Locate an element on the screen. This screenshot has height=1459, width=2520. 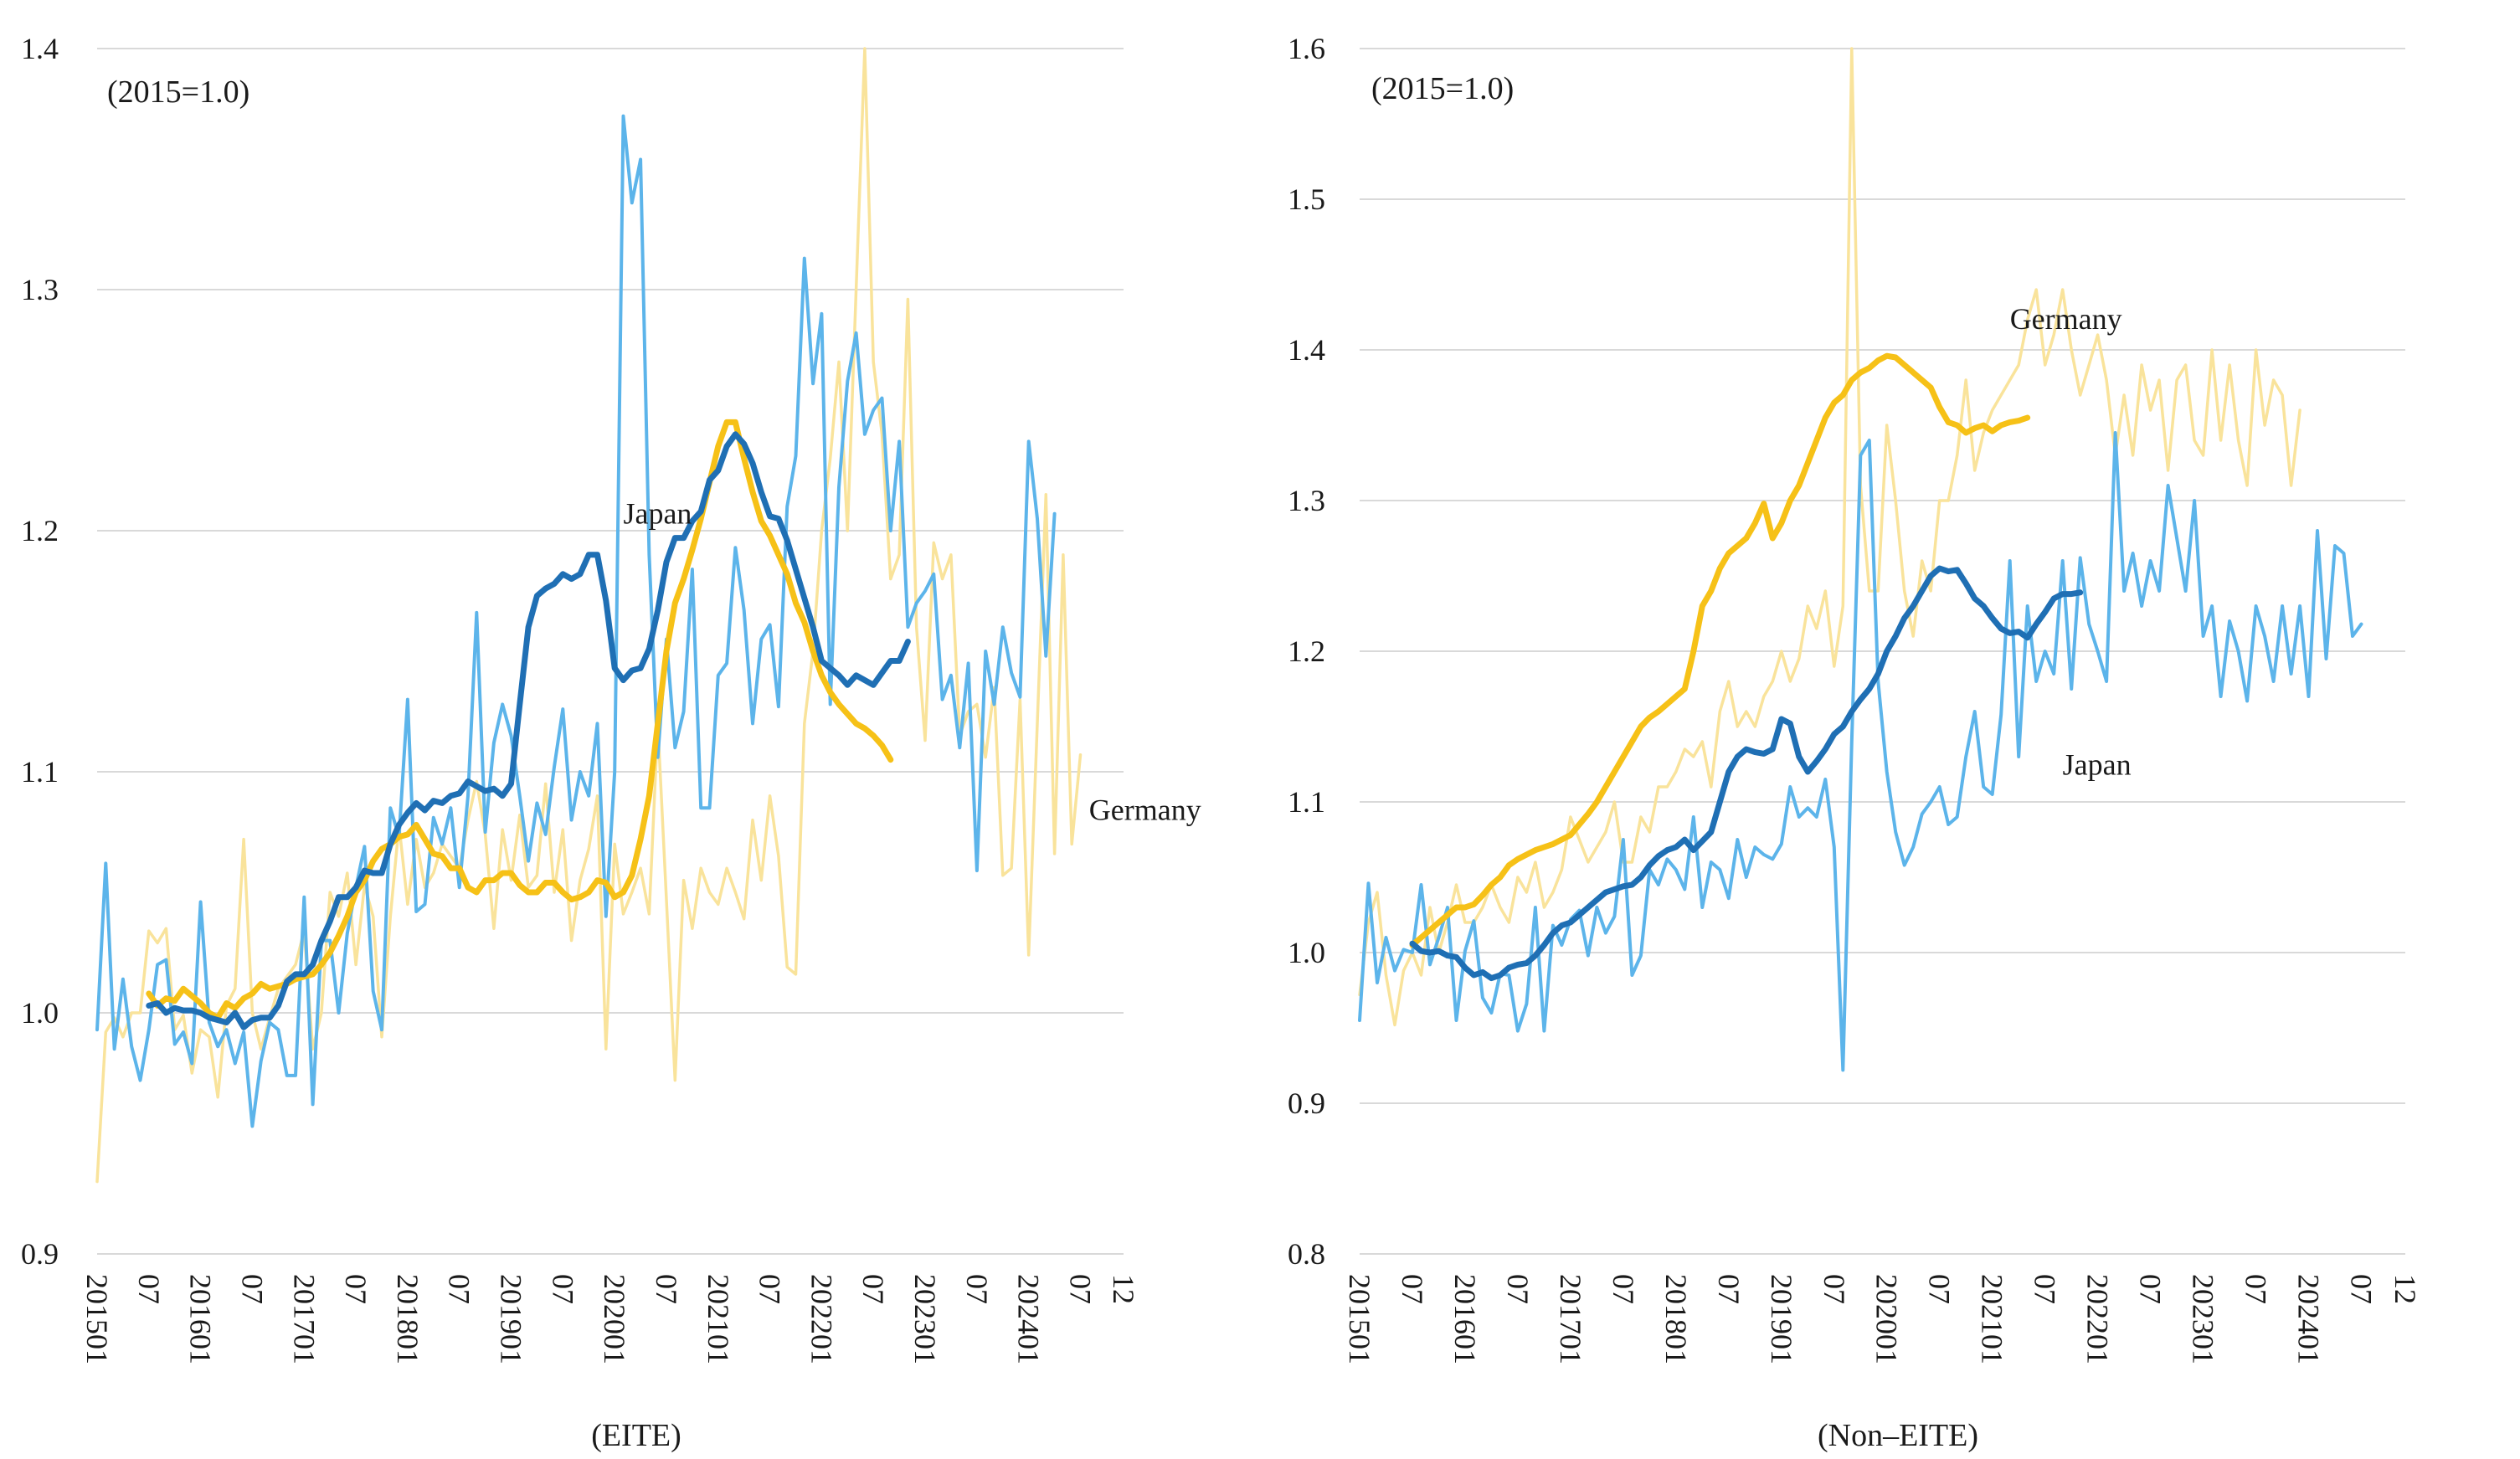
x-axis-caption: (EITE) is located at coordinates (636, 1435).